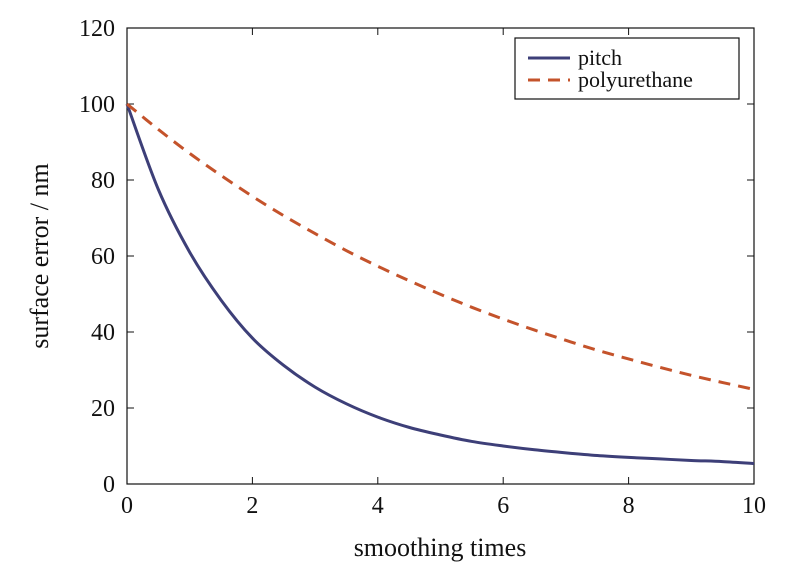  Describe the element at coordinates (600, 57) in the screenshot. I see `legend-label-pitch: pitch` at that location.